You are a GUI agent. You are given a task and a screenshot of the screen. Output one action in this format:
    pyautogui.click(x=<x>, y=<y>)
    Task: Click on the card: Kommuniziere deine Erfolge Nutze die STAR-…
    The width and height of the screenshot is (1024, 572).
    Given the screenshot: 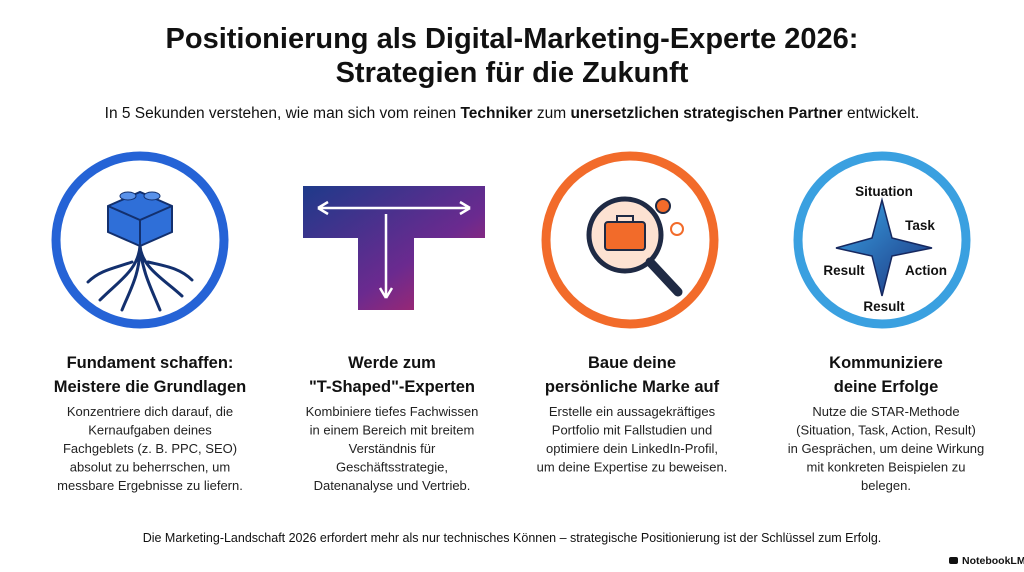 What is the action you would take?
    pyautogui.click(x=886, y=423)
    